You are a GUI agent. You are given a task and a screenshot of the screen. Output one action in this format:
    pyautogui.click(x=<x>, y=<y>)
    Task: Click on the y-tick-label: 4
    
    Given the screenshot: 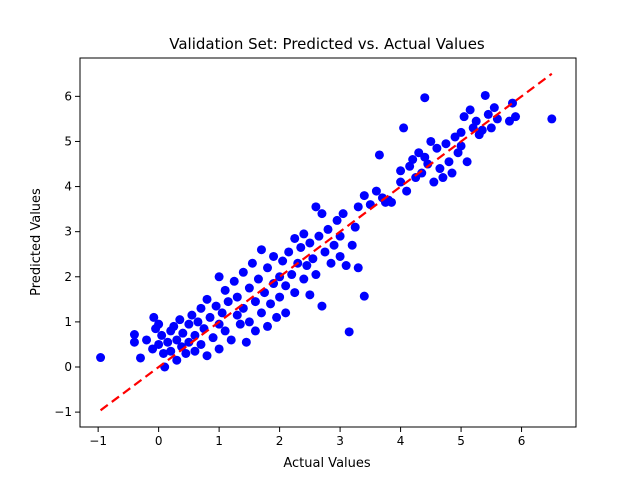 What is the action you would take?
    pyautogui.click(x=68, y=187)
    